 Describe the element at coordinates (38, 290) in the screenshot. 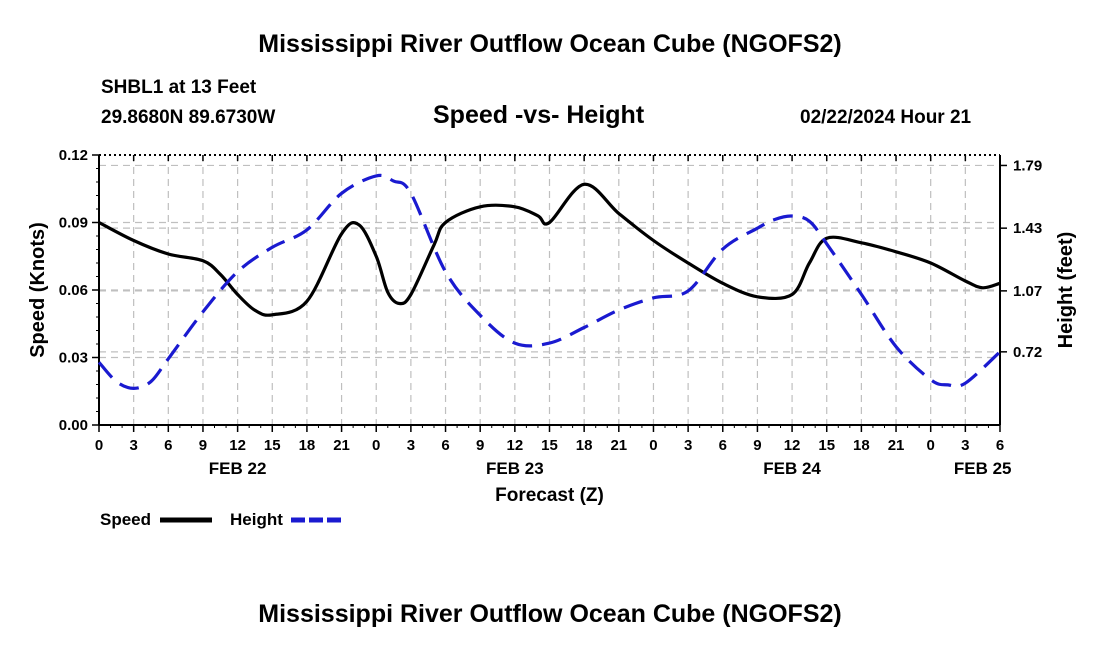

I see `y-axis-title-left: Speed (Knots)` at that location.